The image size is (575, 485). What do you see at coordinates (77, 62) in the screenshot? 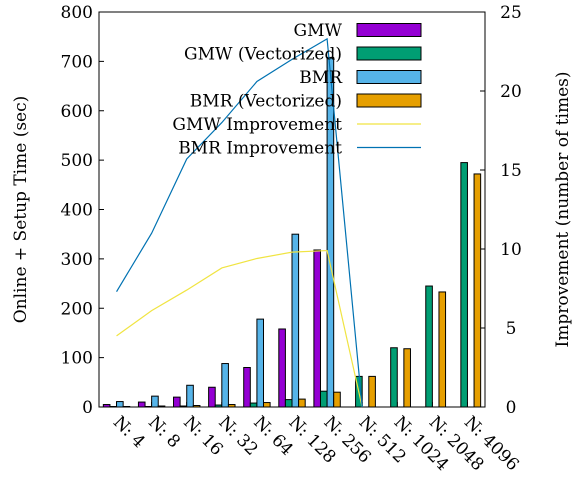
I see `y-tick-label: 700` at bounding box center [77, 62].